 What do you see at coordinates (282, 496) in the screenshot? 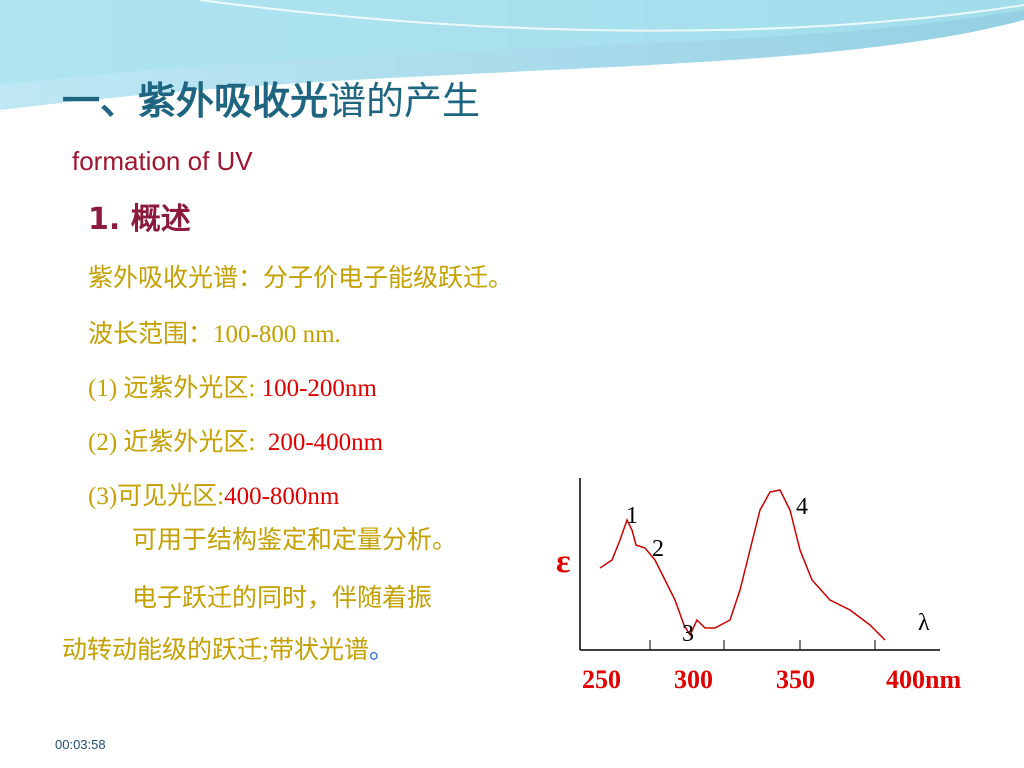
I see `text-run: 400-800nm` at bounding box center [282, 496].